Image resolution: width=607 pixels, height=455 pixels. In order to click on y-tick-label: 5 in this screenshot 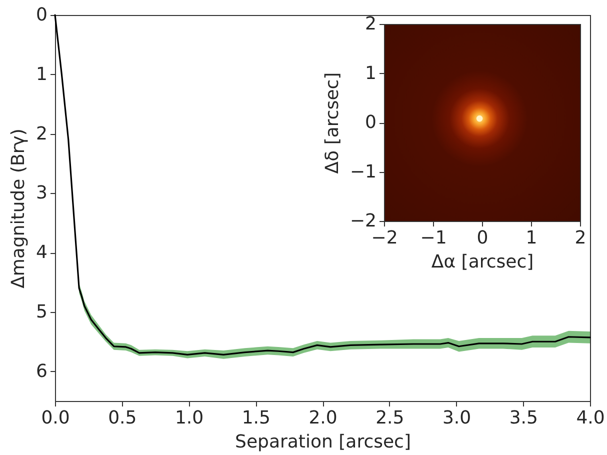, I will do `click(42, 311)`.